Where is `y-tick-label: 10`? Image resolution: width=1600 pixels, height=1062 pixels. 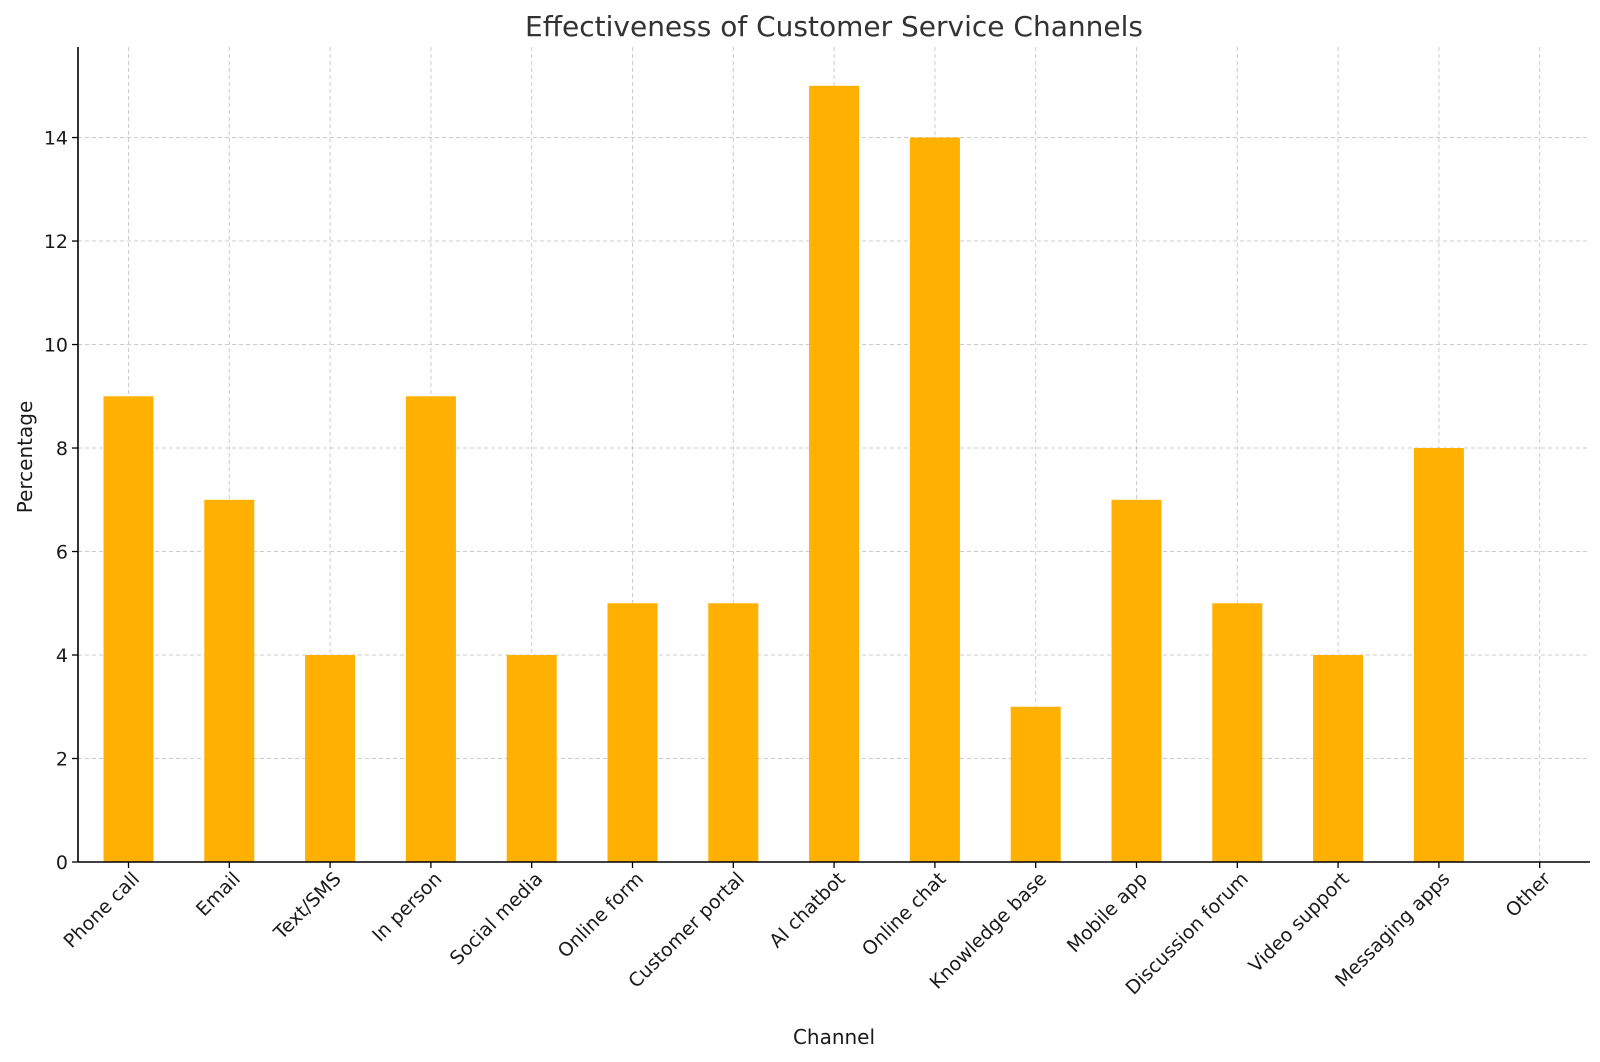 y-tick-label: 10 is located at coordinates (56, 346).